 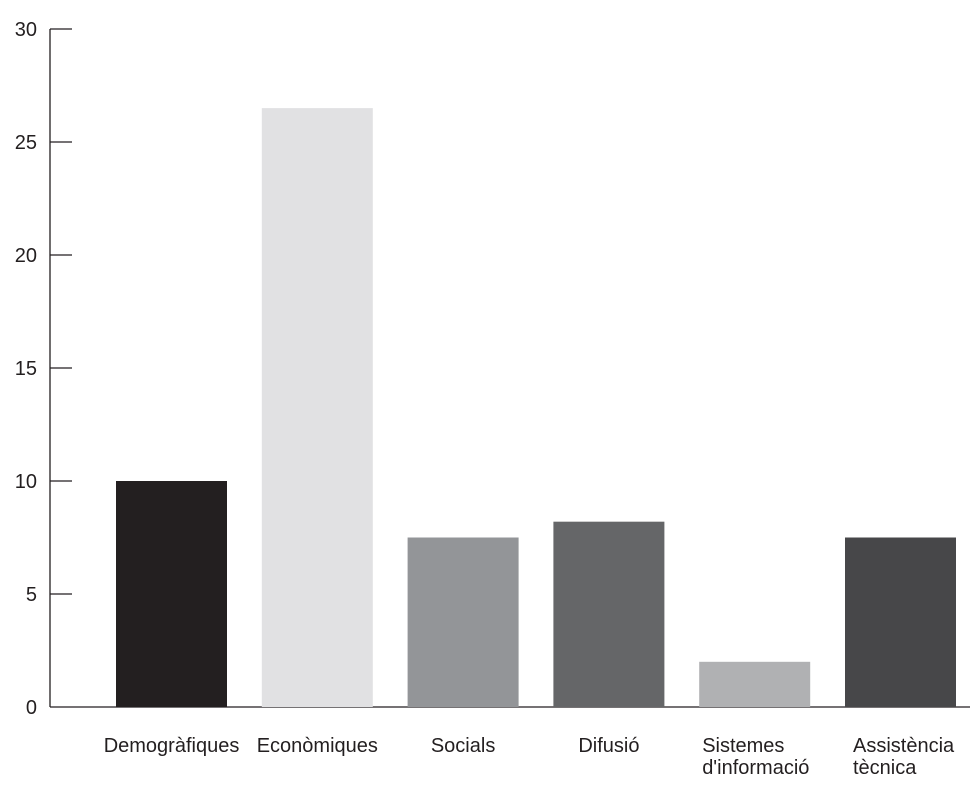 I want to click on x-tick-label: Demogràfiques, so click(x=172, y=746).